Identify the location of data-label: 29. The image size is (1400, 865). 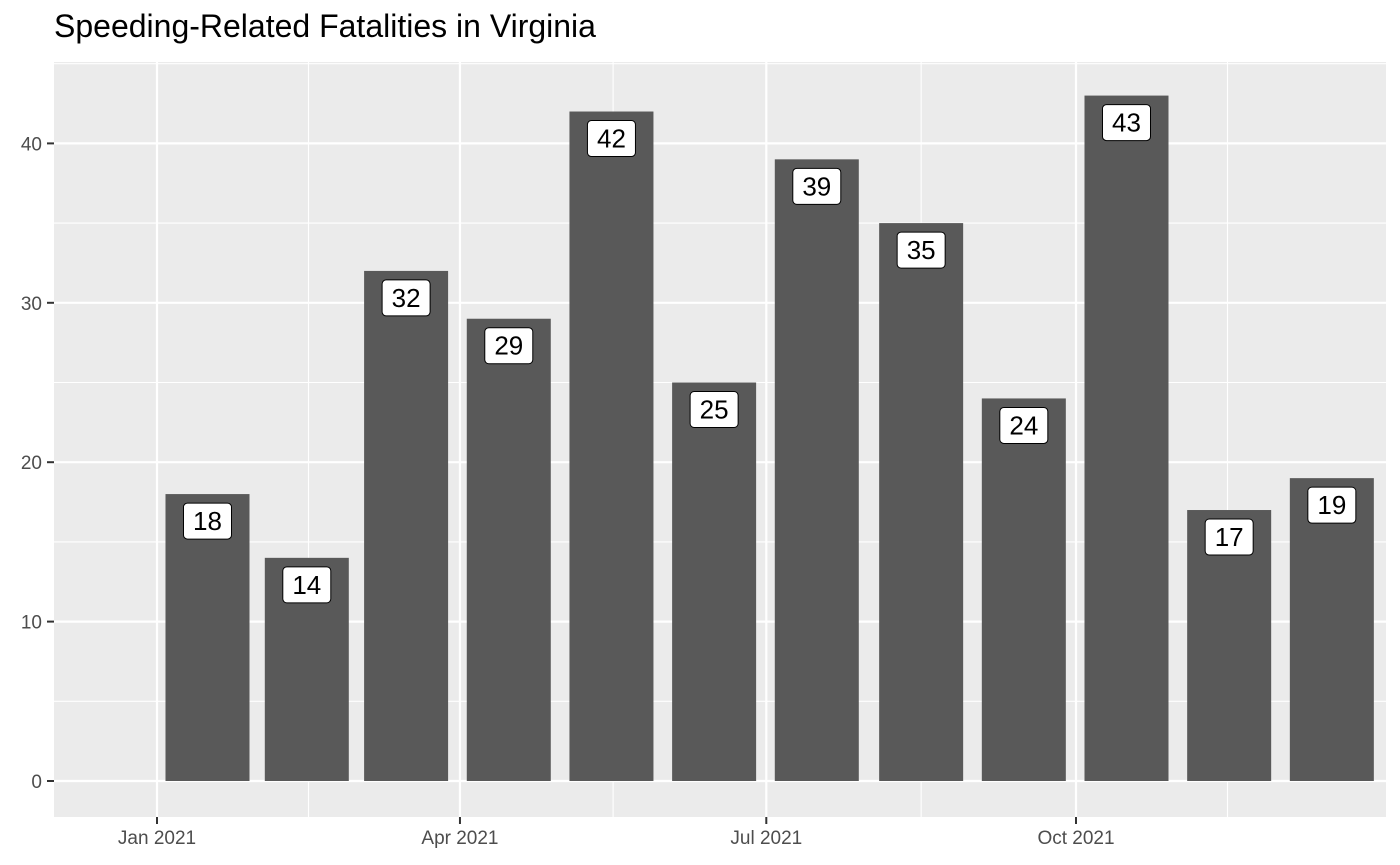
(509, 346).